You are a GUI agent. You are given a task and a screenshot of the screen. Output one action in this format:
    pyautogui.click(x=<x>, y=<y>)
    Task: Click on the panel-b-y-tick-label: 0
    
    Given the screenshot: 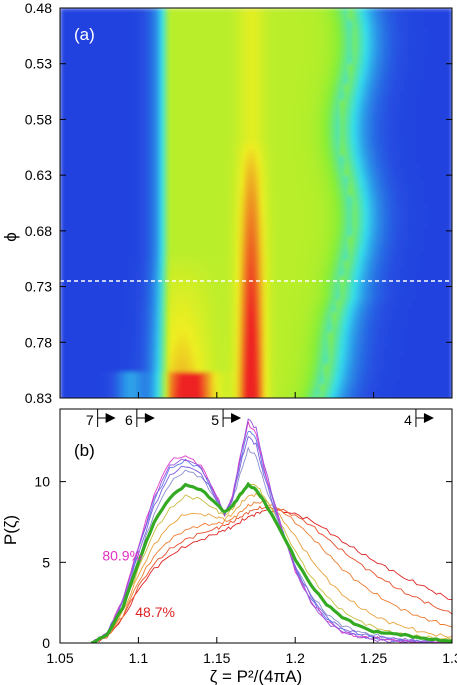 What is the action you would take?
    pyautogui.click(x=46, y=643)
    